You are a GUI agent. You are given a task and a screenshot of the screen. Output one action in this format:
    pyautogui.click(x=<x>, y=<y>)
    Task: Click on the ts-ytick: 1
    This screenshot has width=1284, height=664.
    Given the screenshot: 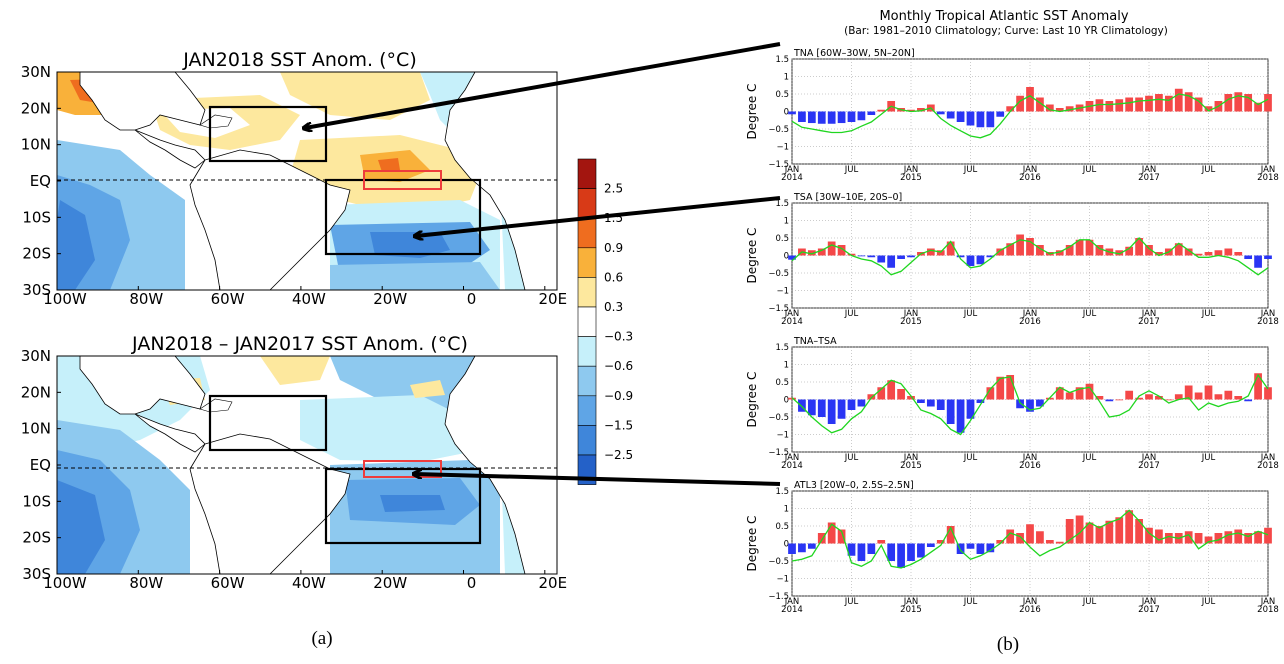 What is the action you would take?
    pyautogui.click(x=786, y=366)
    